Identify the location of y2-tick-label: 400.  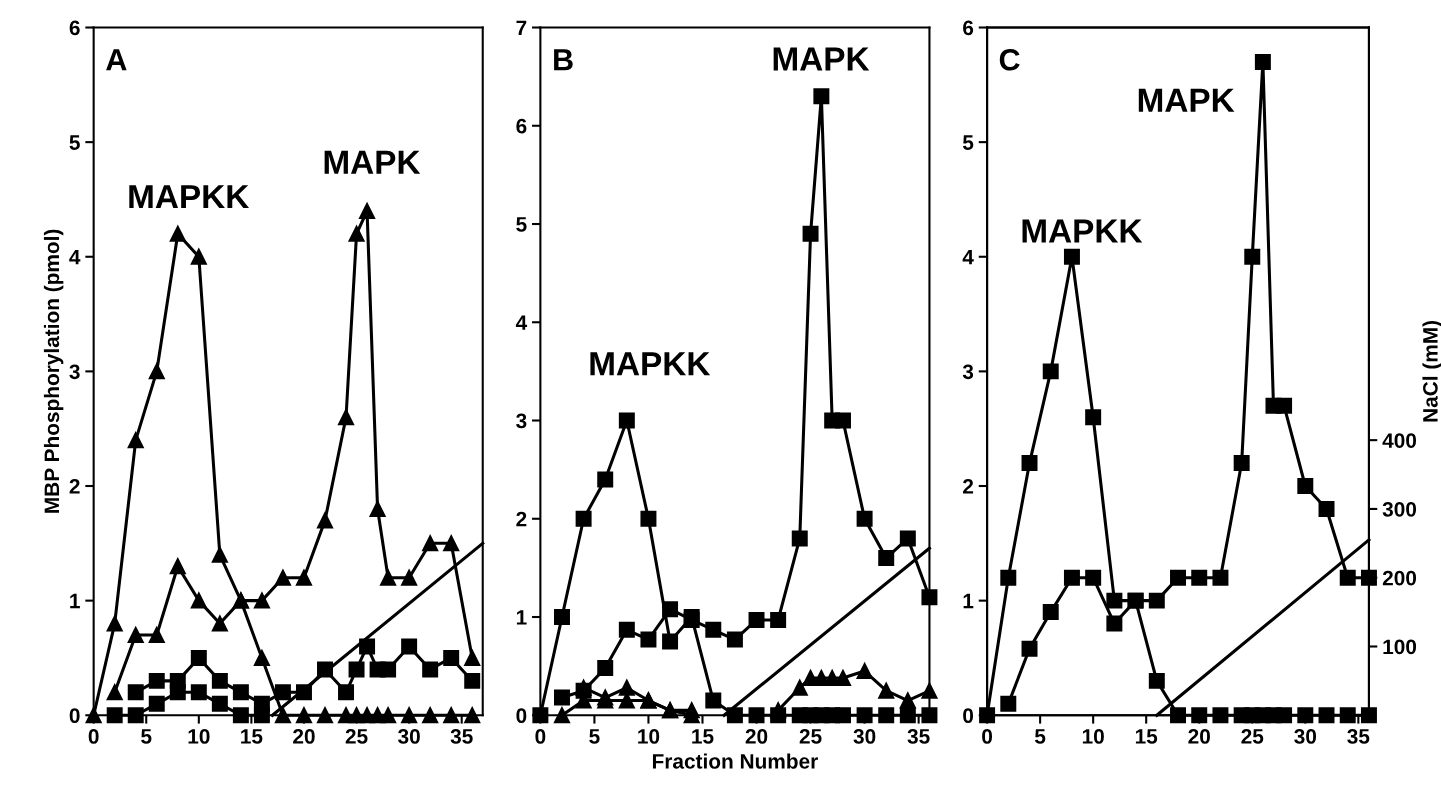
(1399, 440).